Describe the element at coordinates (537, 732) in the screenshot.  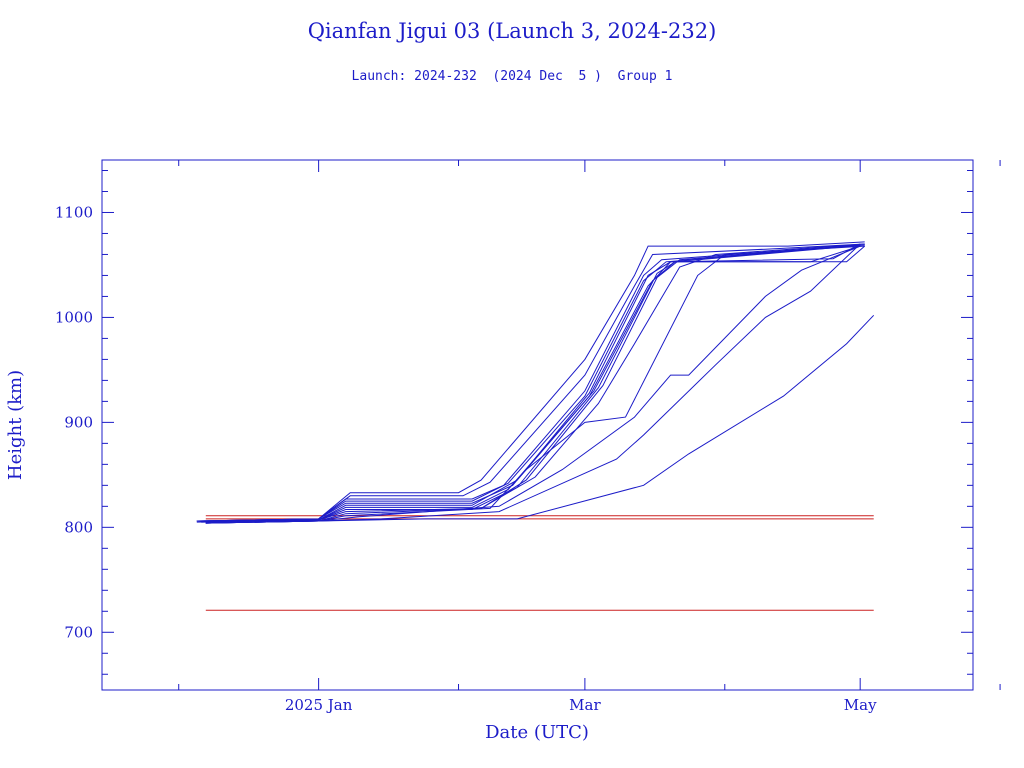
I see `x-axis-label: Date (UTC)` at that location.